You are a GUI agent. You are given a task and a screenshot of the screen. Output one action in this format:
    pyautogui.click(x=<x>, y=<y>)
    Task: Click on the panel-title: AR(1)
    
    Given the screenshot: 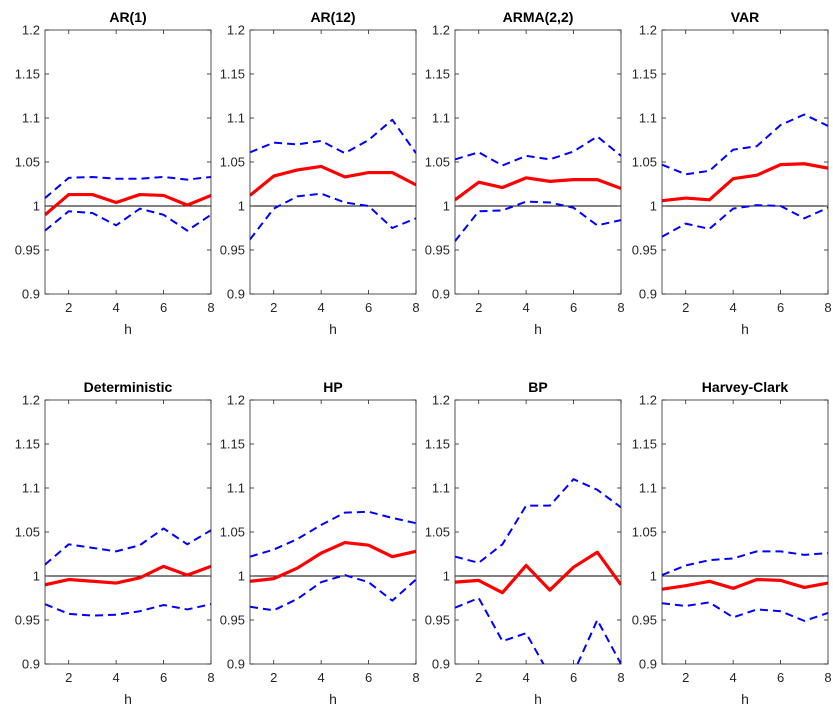 What is the action you would take?
    pyautogui.click(x=127, y=17)
    